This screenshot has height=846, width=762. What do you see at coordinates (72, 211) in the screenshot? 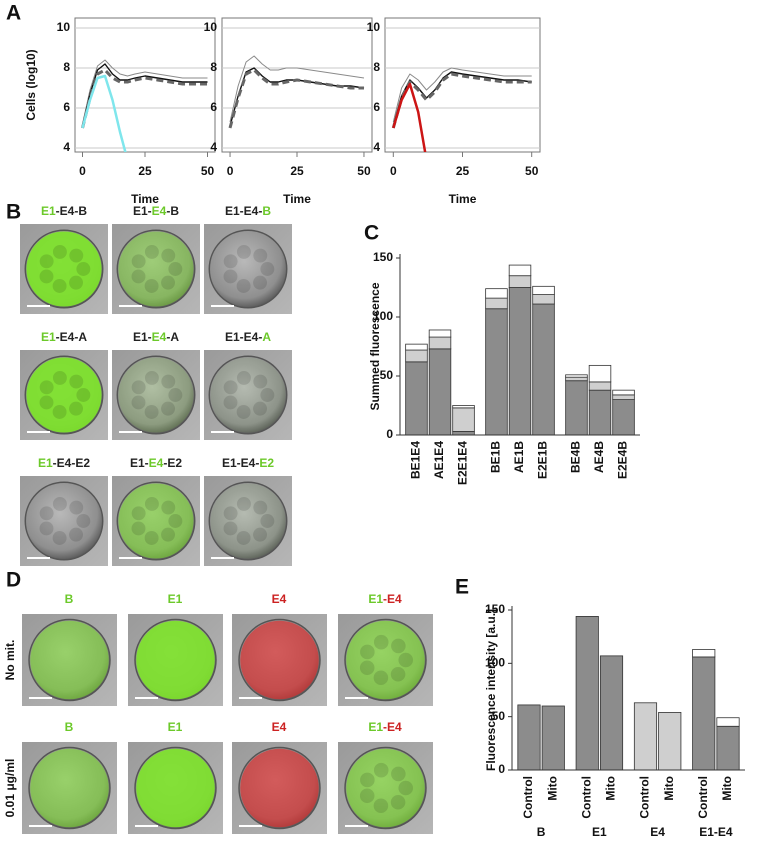
I see `label-part: -E4-B` at bounding box center [72, 211].